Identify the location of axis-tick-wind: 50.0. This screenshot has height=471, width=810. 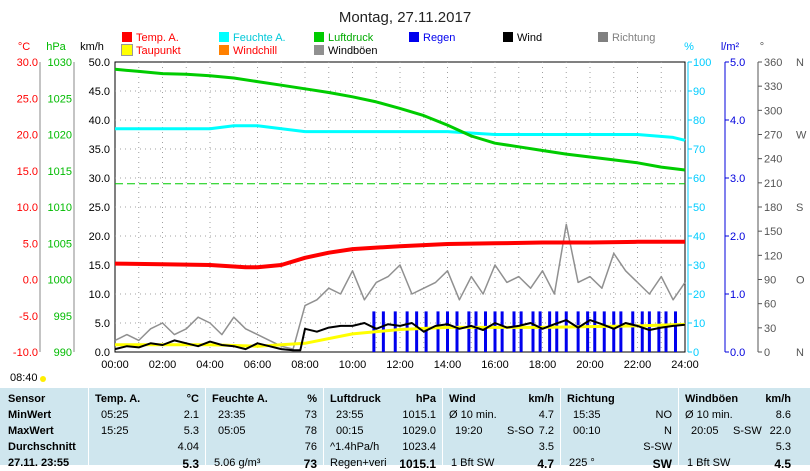
(99, 63).